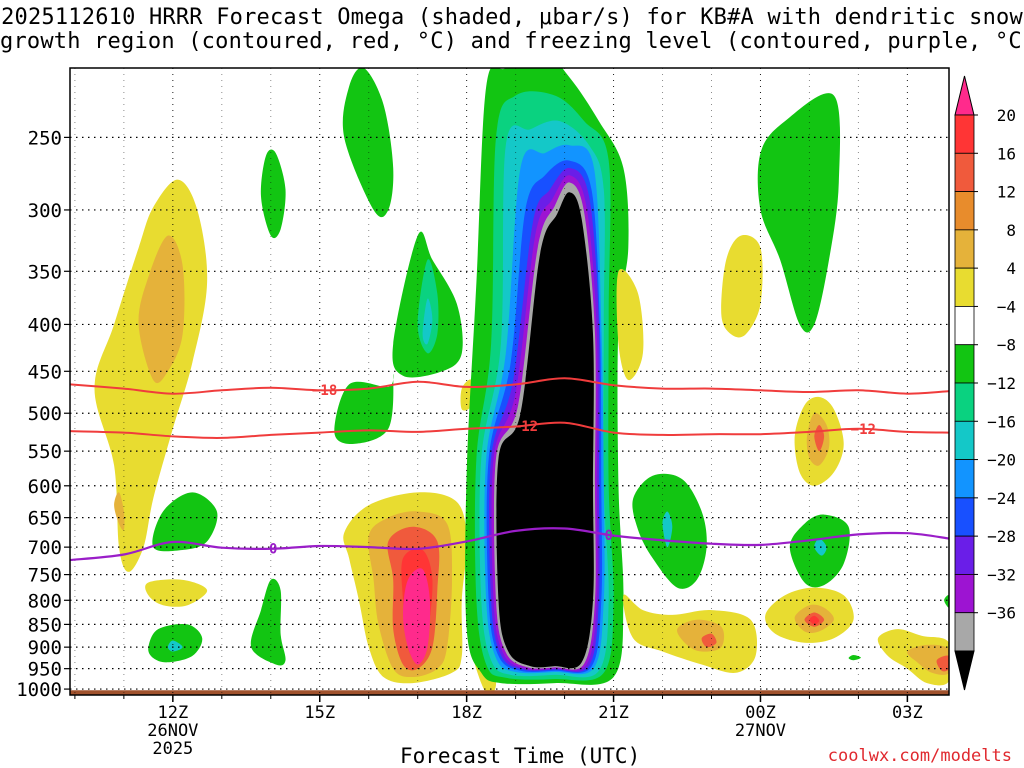  Describe the element at coordinates (45, 625) in the screenshot. I see `y-tick-label-850: 850` at that location.